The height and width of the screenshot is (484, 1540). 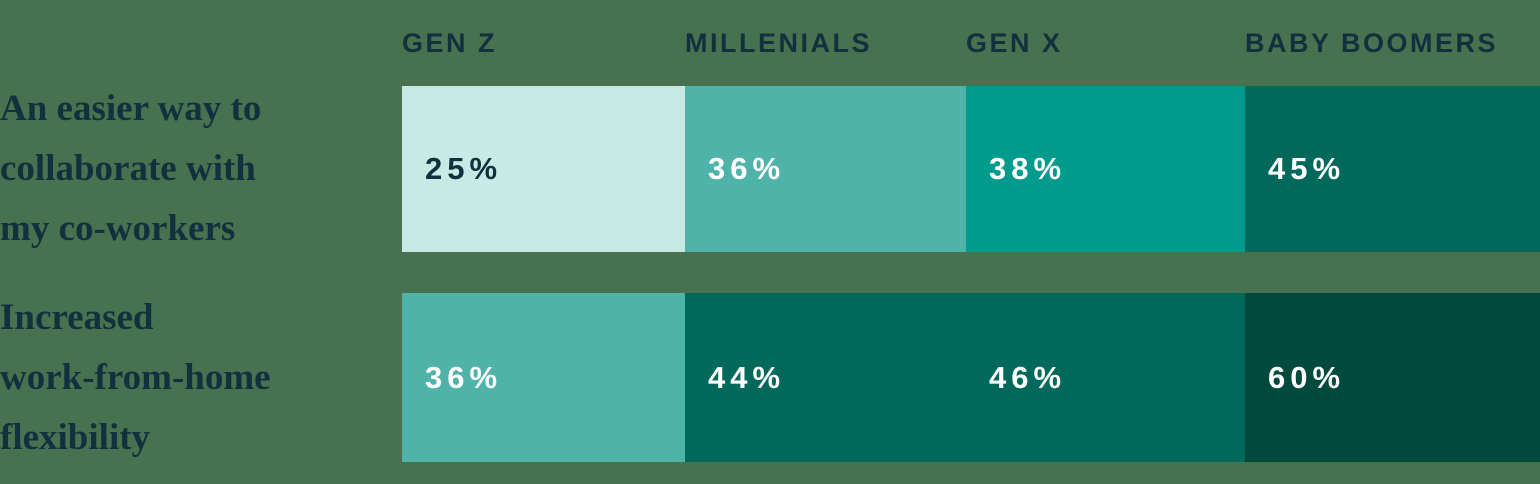 I want to click on row-label-wfh-flexibility: Increased work-from-home flexibility, so click(x=201, y=377).